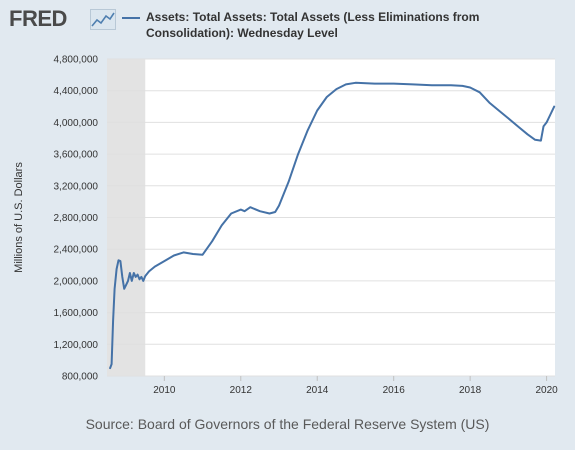 The image size is (575, 450). What do you see at coordinates (131, 18) in the screenshot?
I see `legend-series-swatch` at bounding box center [131, 18].